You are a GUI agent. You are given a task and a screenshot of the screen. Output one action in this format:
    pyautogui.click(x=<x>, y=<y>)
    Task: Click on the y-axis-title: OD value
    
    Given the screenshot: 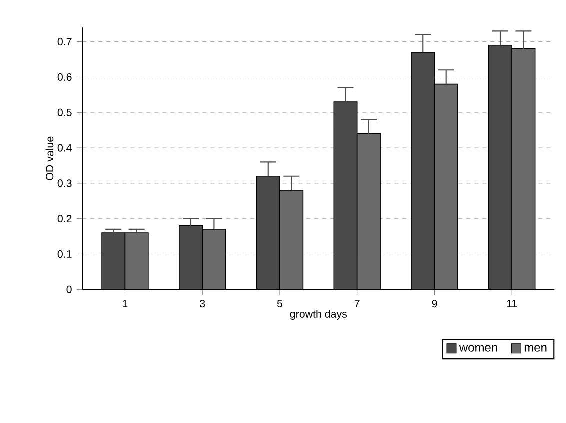 What is the action you would take?
    pyautogui.click(x=50, y=158)
    